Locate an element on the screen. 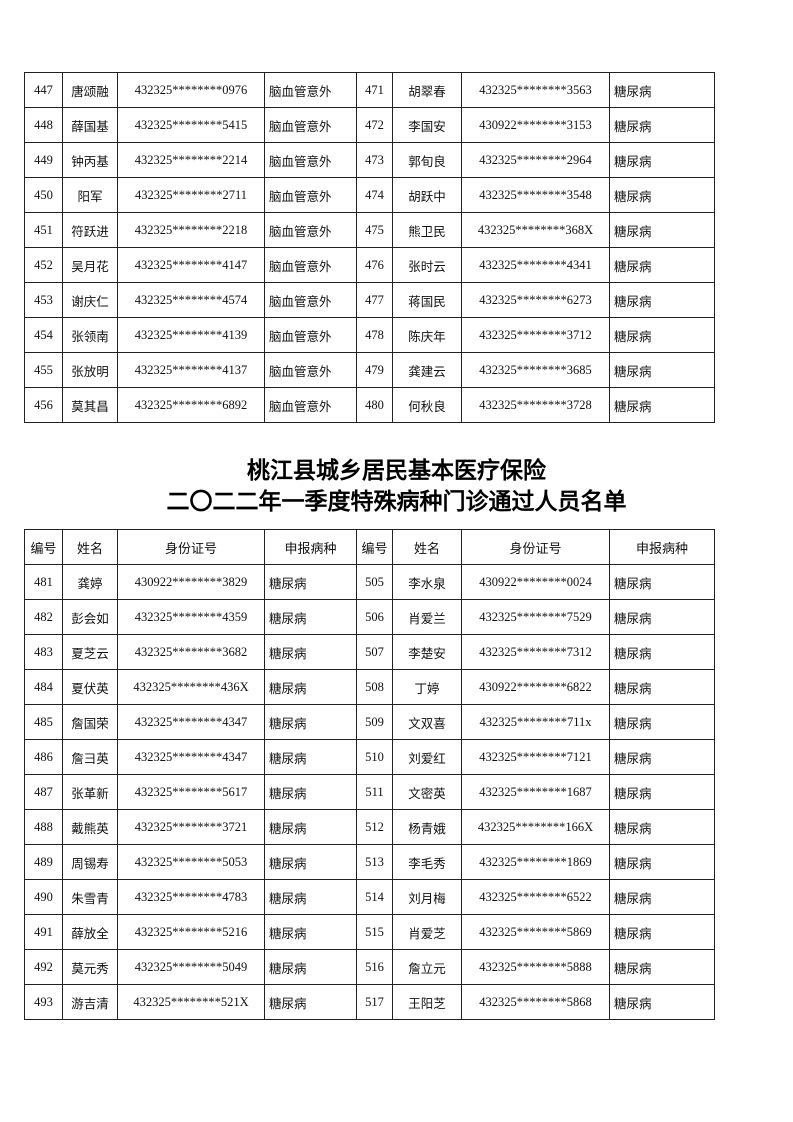 The image size is (793, 1122). table-cell: 432325********4137 is located at coordinates (191, 370).